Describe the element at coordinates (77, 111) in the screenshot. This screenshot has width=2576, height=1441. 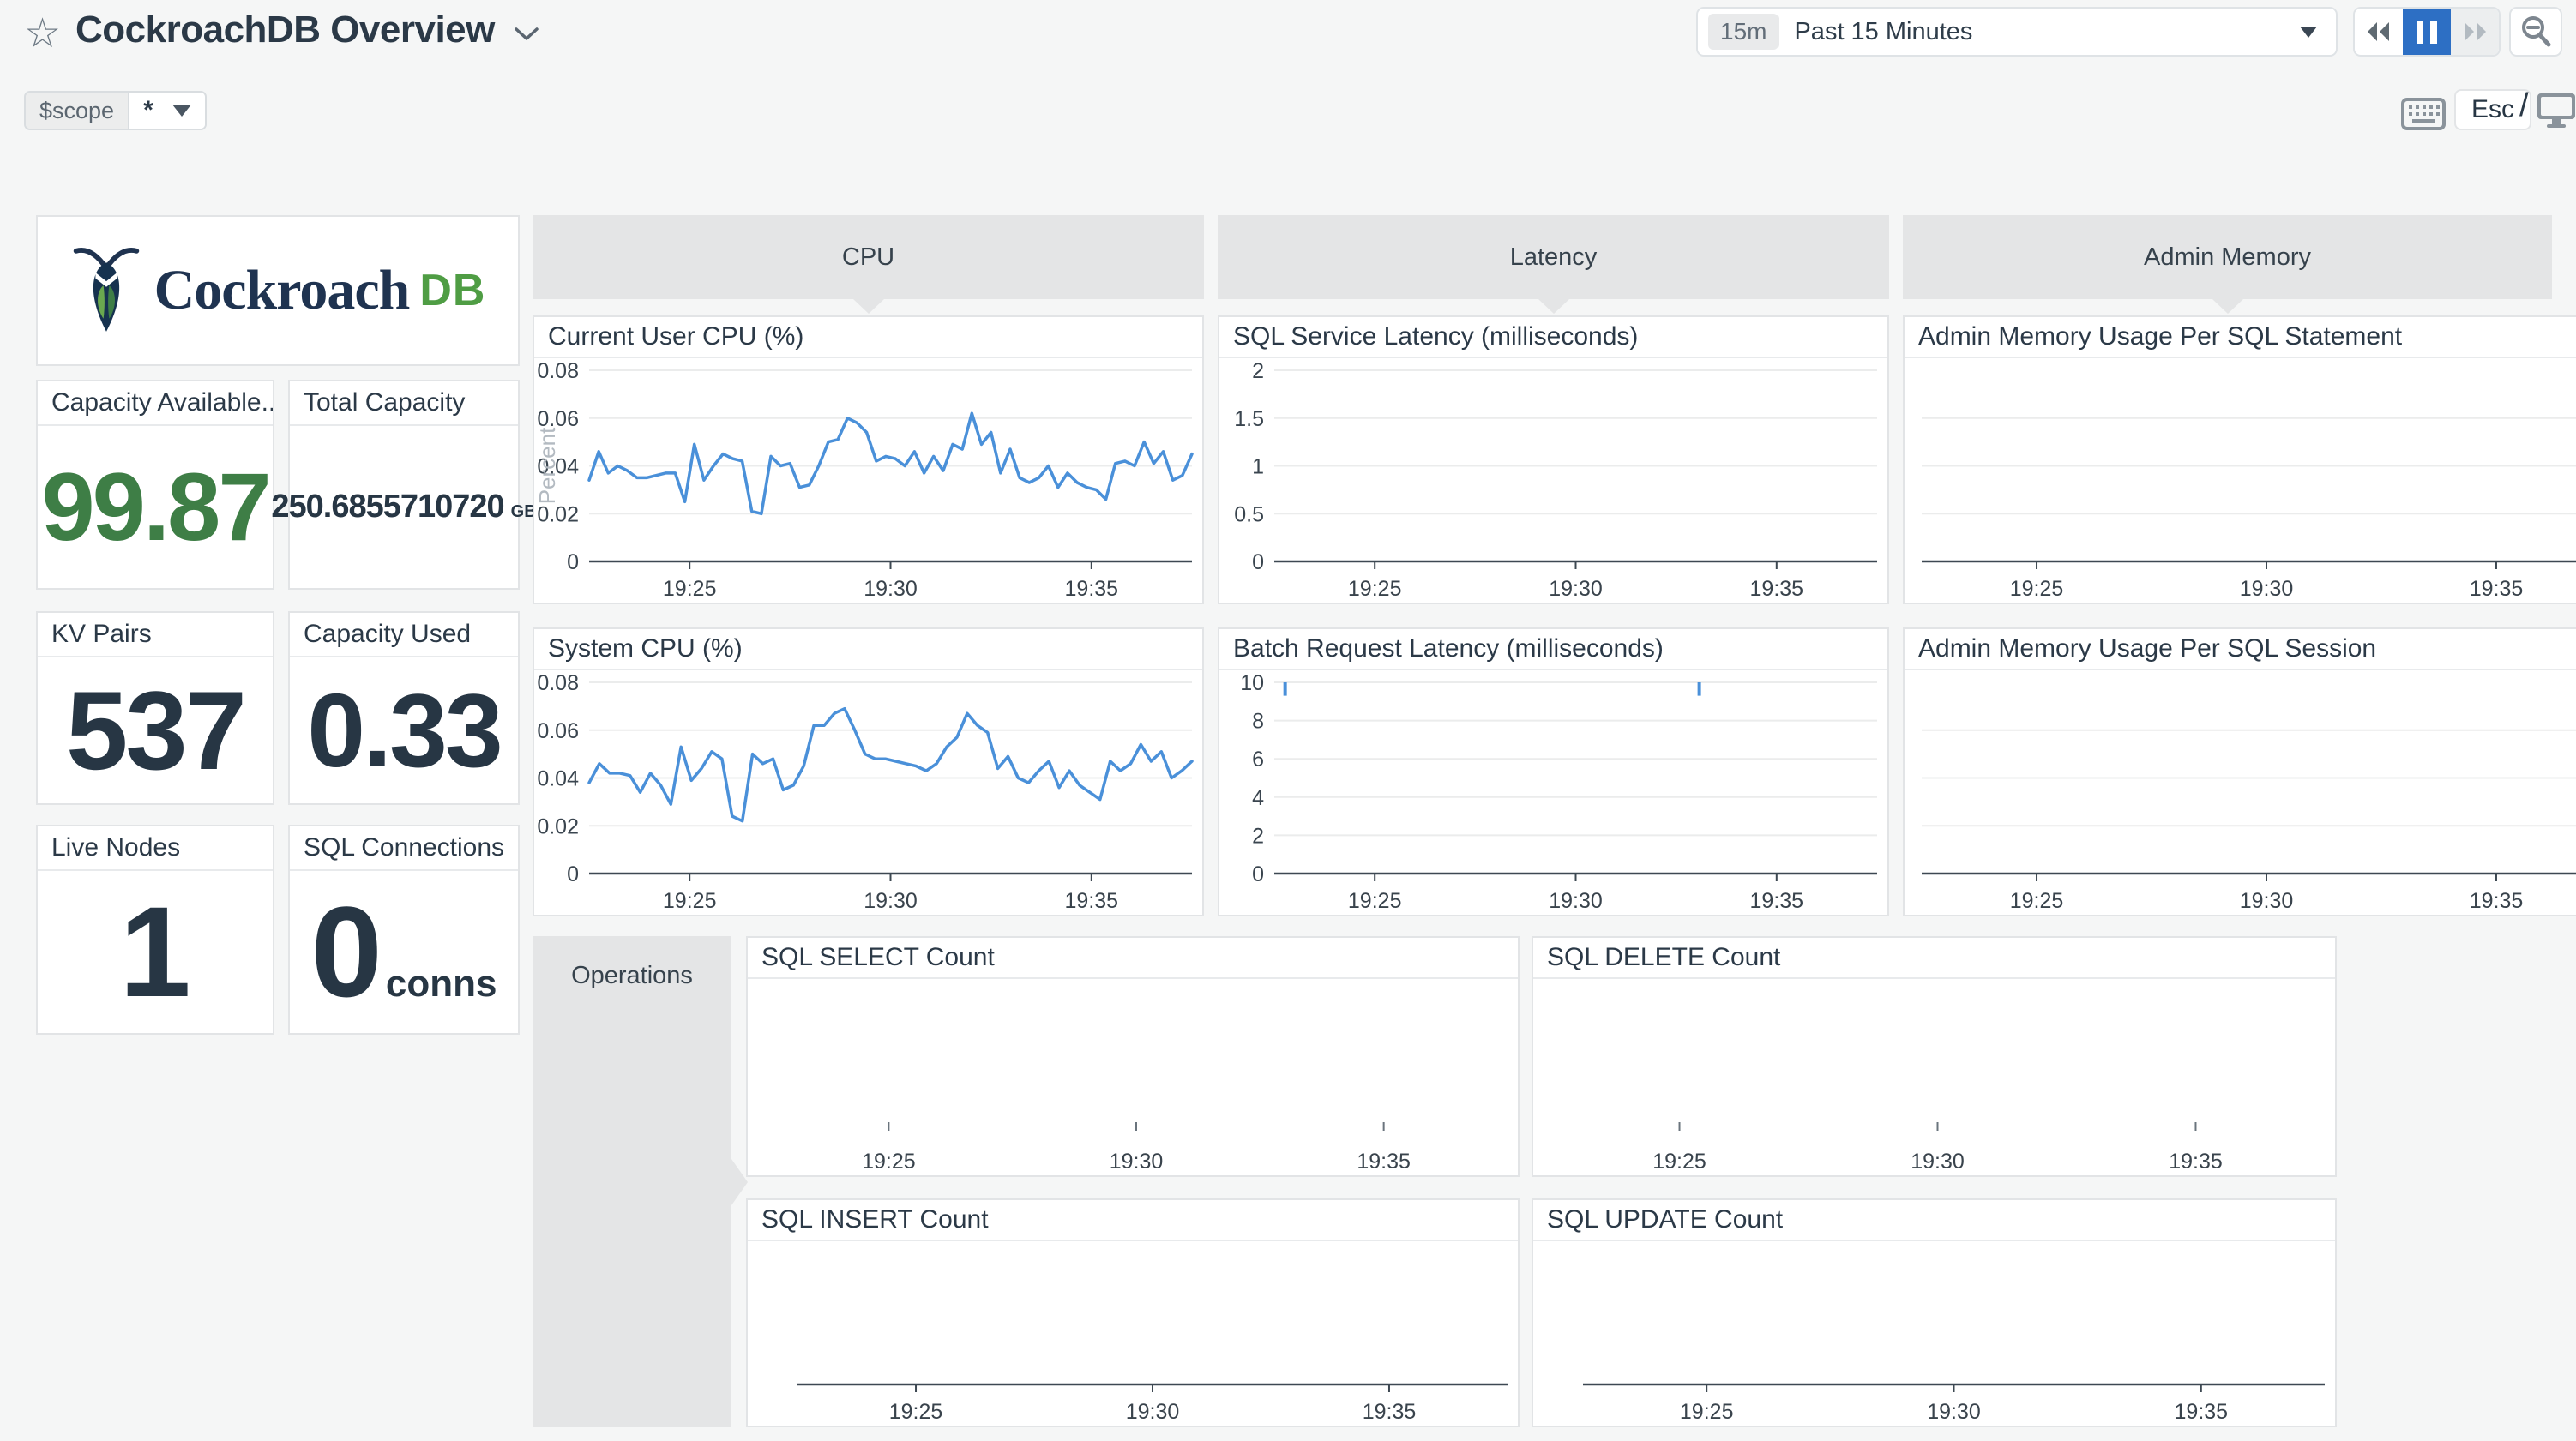
I see `scope-label: $scope` at that location.